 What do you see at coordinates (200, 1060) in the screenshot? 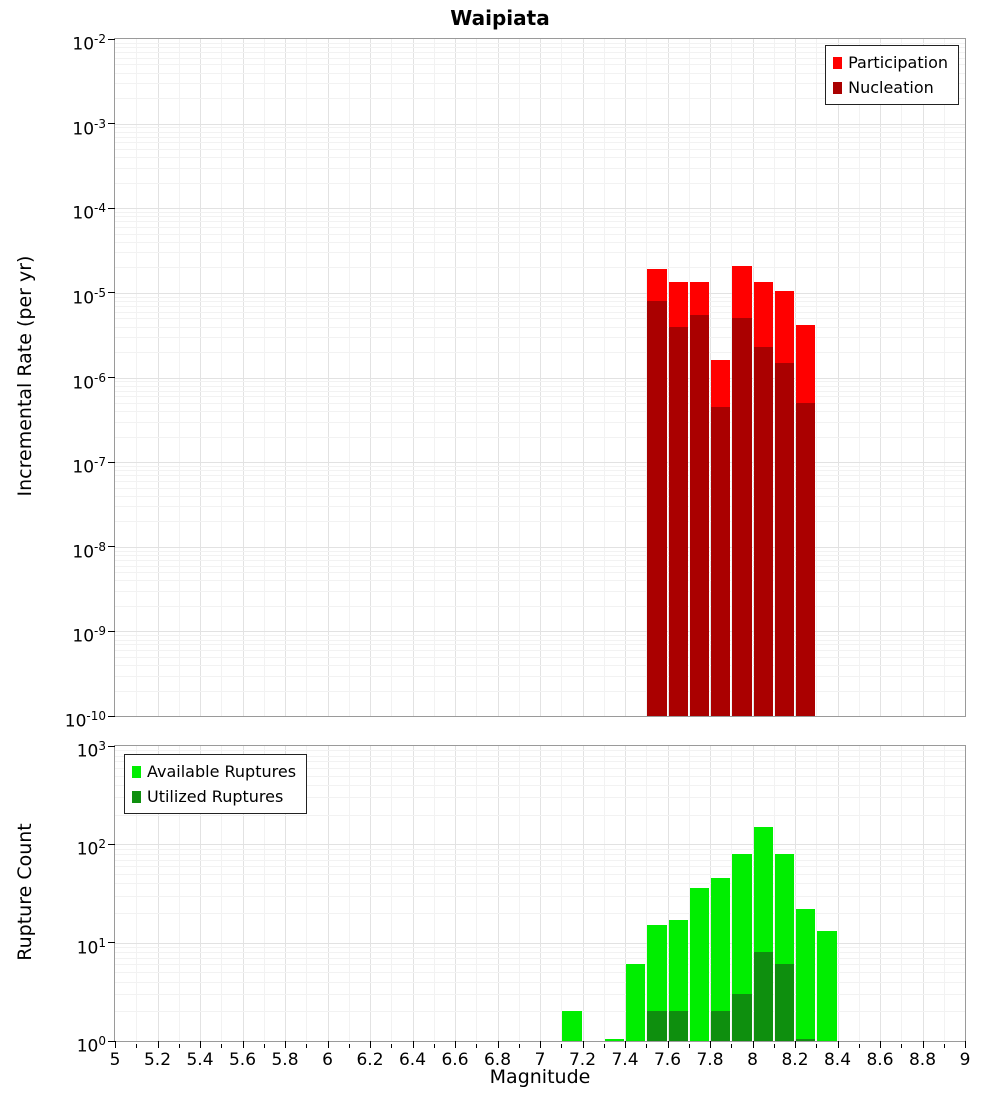
I see `x-tick-label: 5.4` at bounding box center [200, 1060].